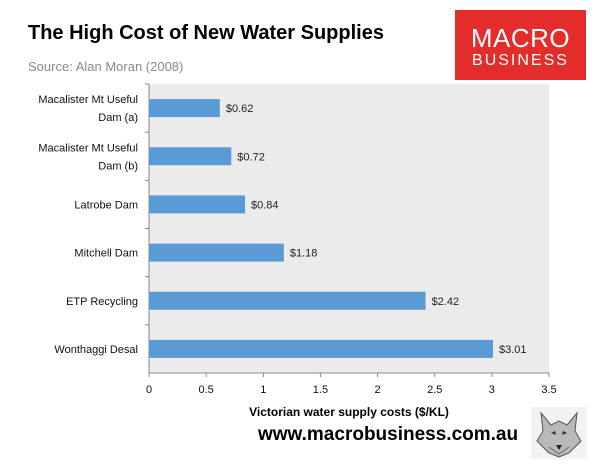 Image resolution: width=597 pixels, height=465 pixels. What do you see at coordinates (263, 390) in the screenshot?
I see `x-tick-label: 1` at bounding box center [263, 390].